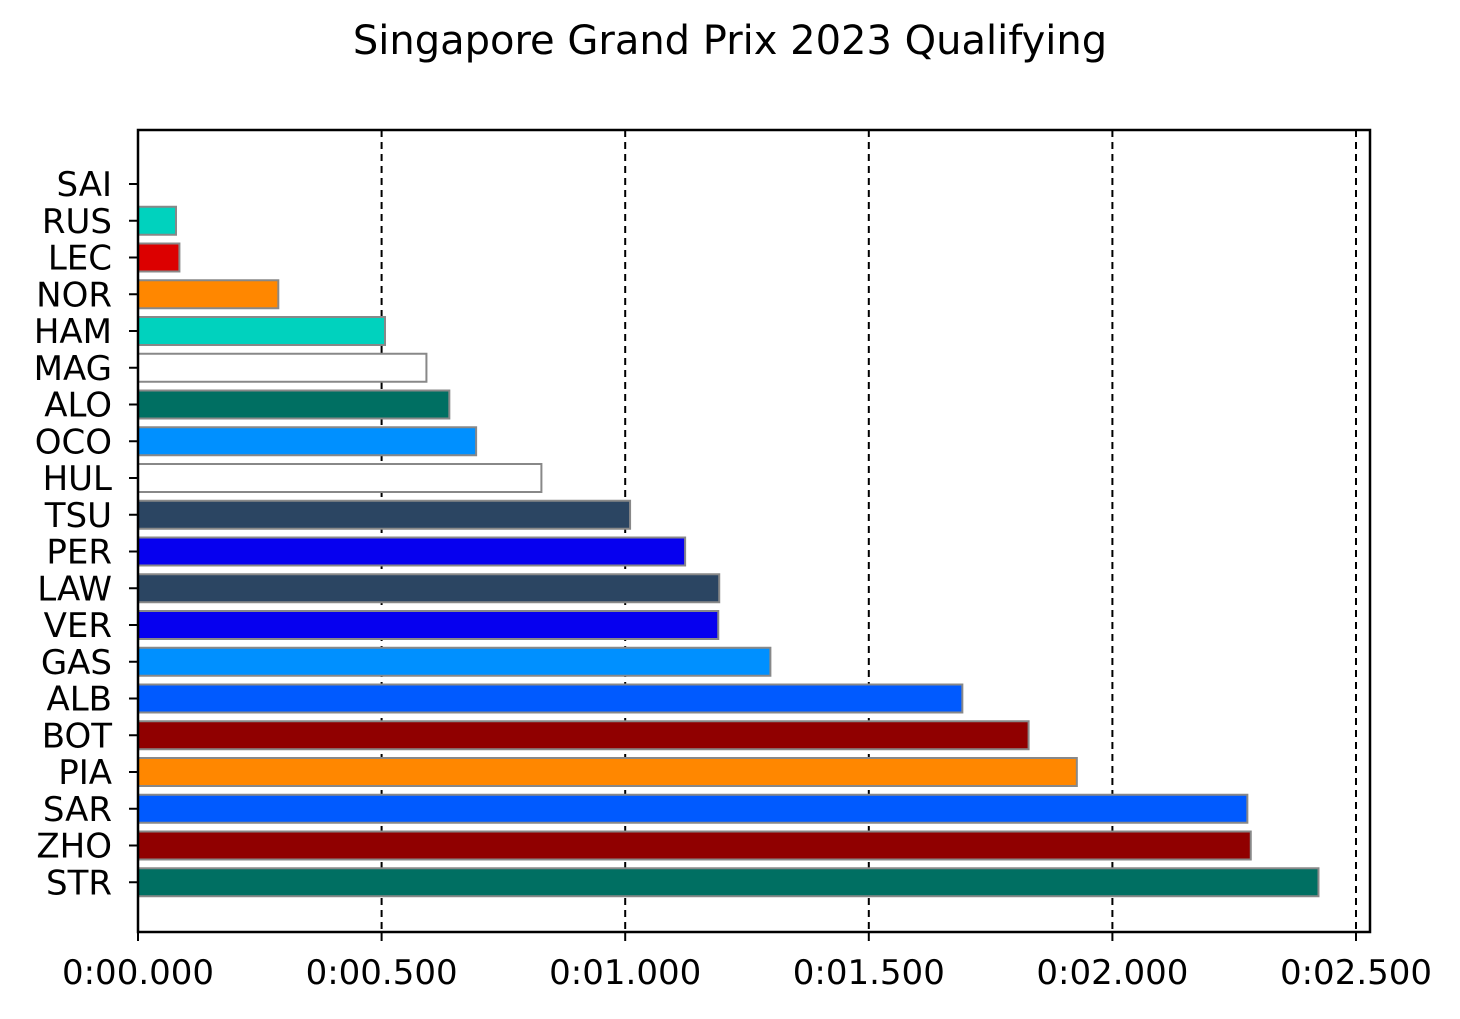  What do you see at coordinates (157, 220) in the screenshot?
I see `bar-rus` at bounding box center [157, 220].